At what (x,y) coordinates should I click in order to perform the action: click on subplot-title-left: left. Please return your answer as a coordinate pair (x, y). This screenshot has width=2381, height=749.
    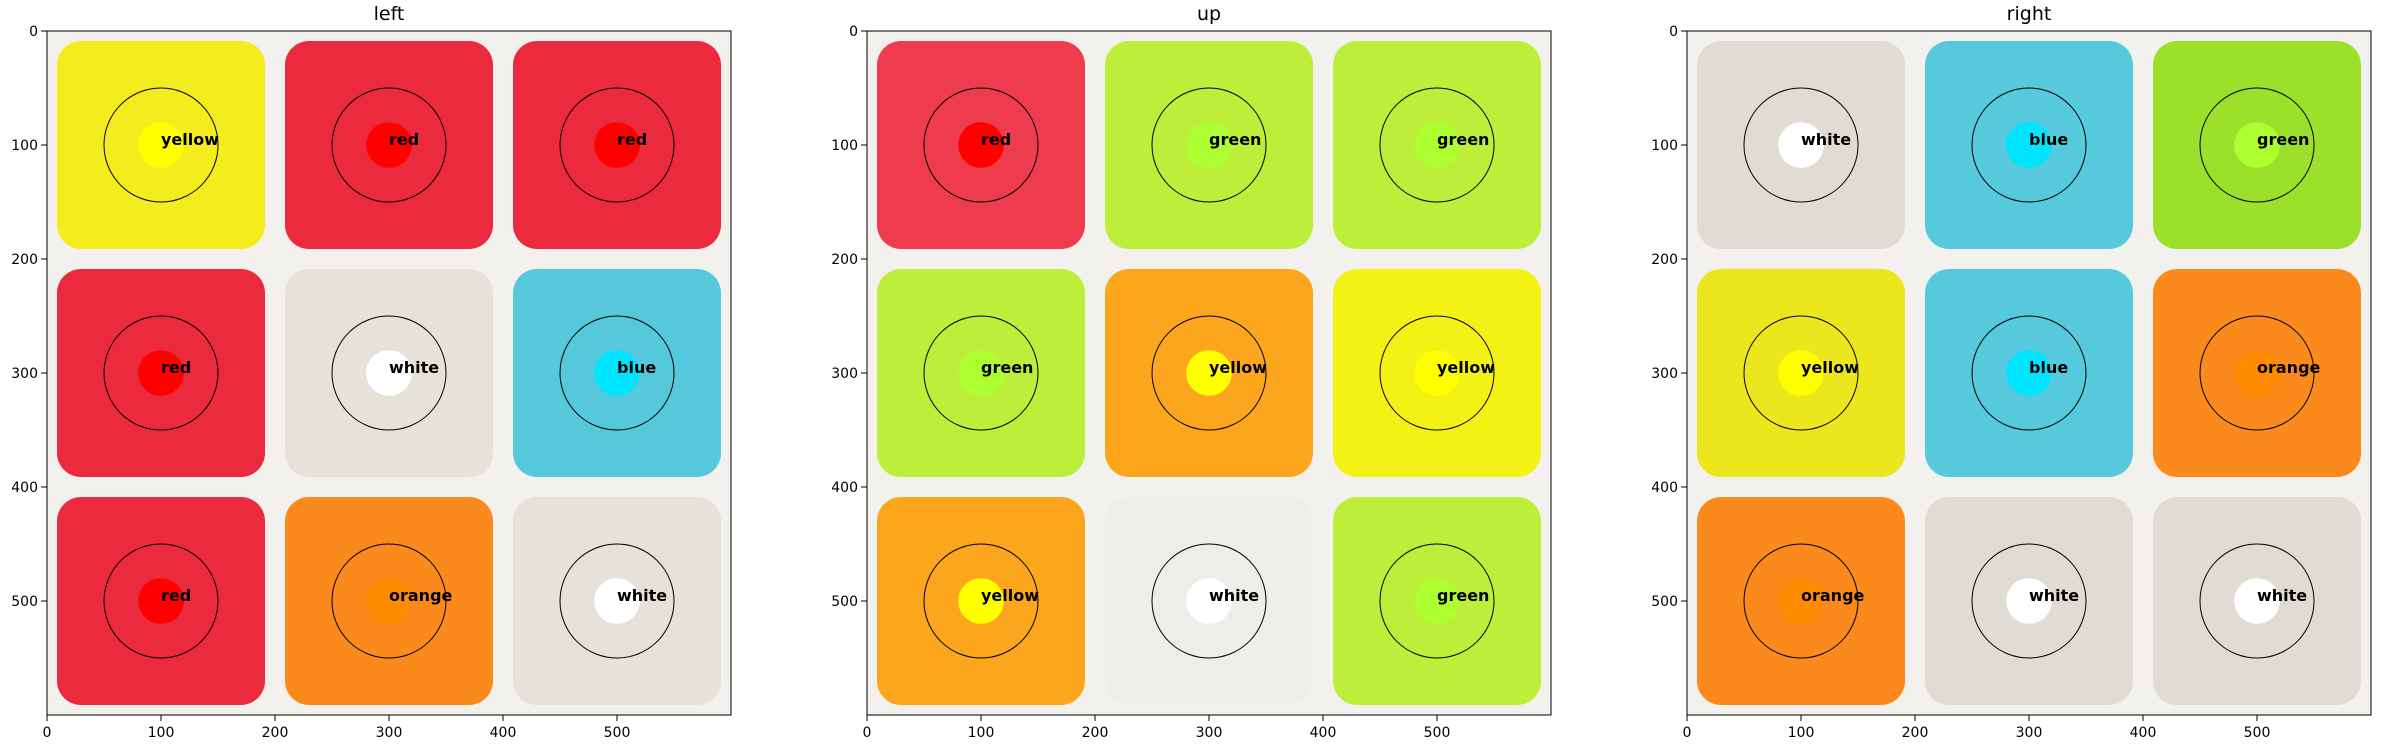
    Looking at the image, I should click on (389, 14).